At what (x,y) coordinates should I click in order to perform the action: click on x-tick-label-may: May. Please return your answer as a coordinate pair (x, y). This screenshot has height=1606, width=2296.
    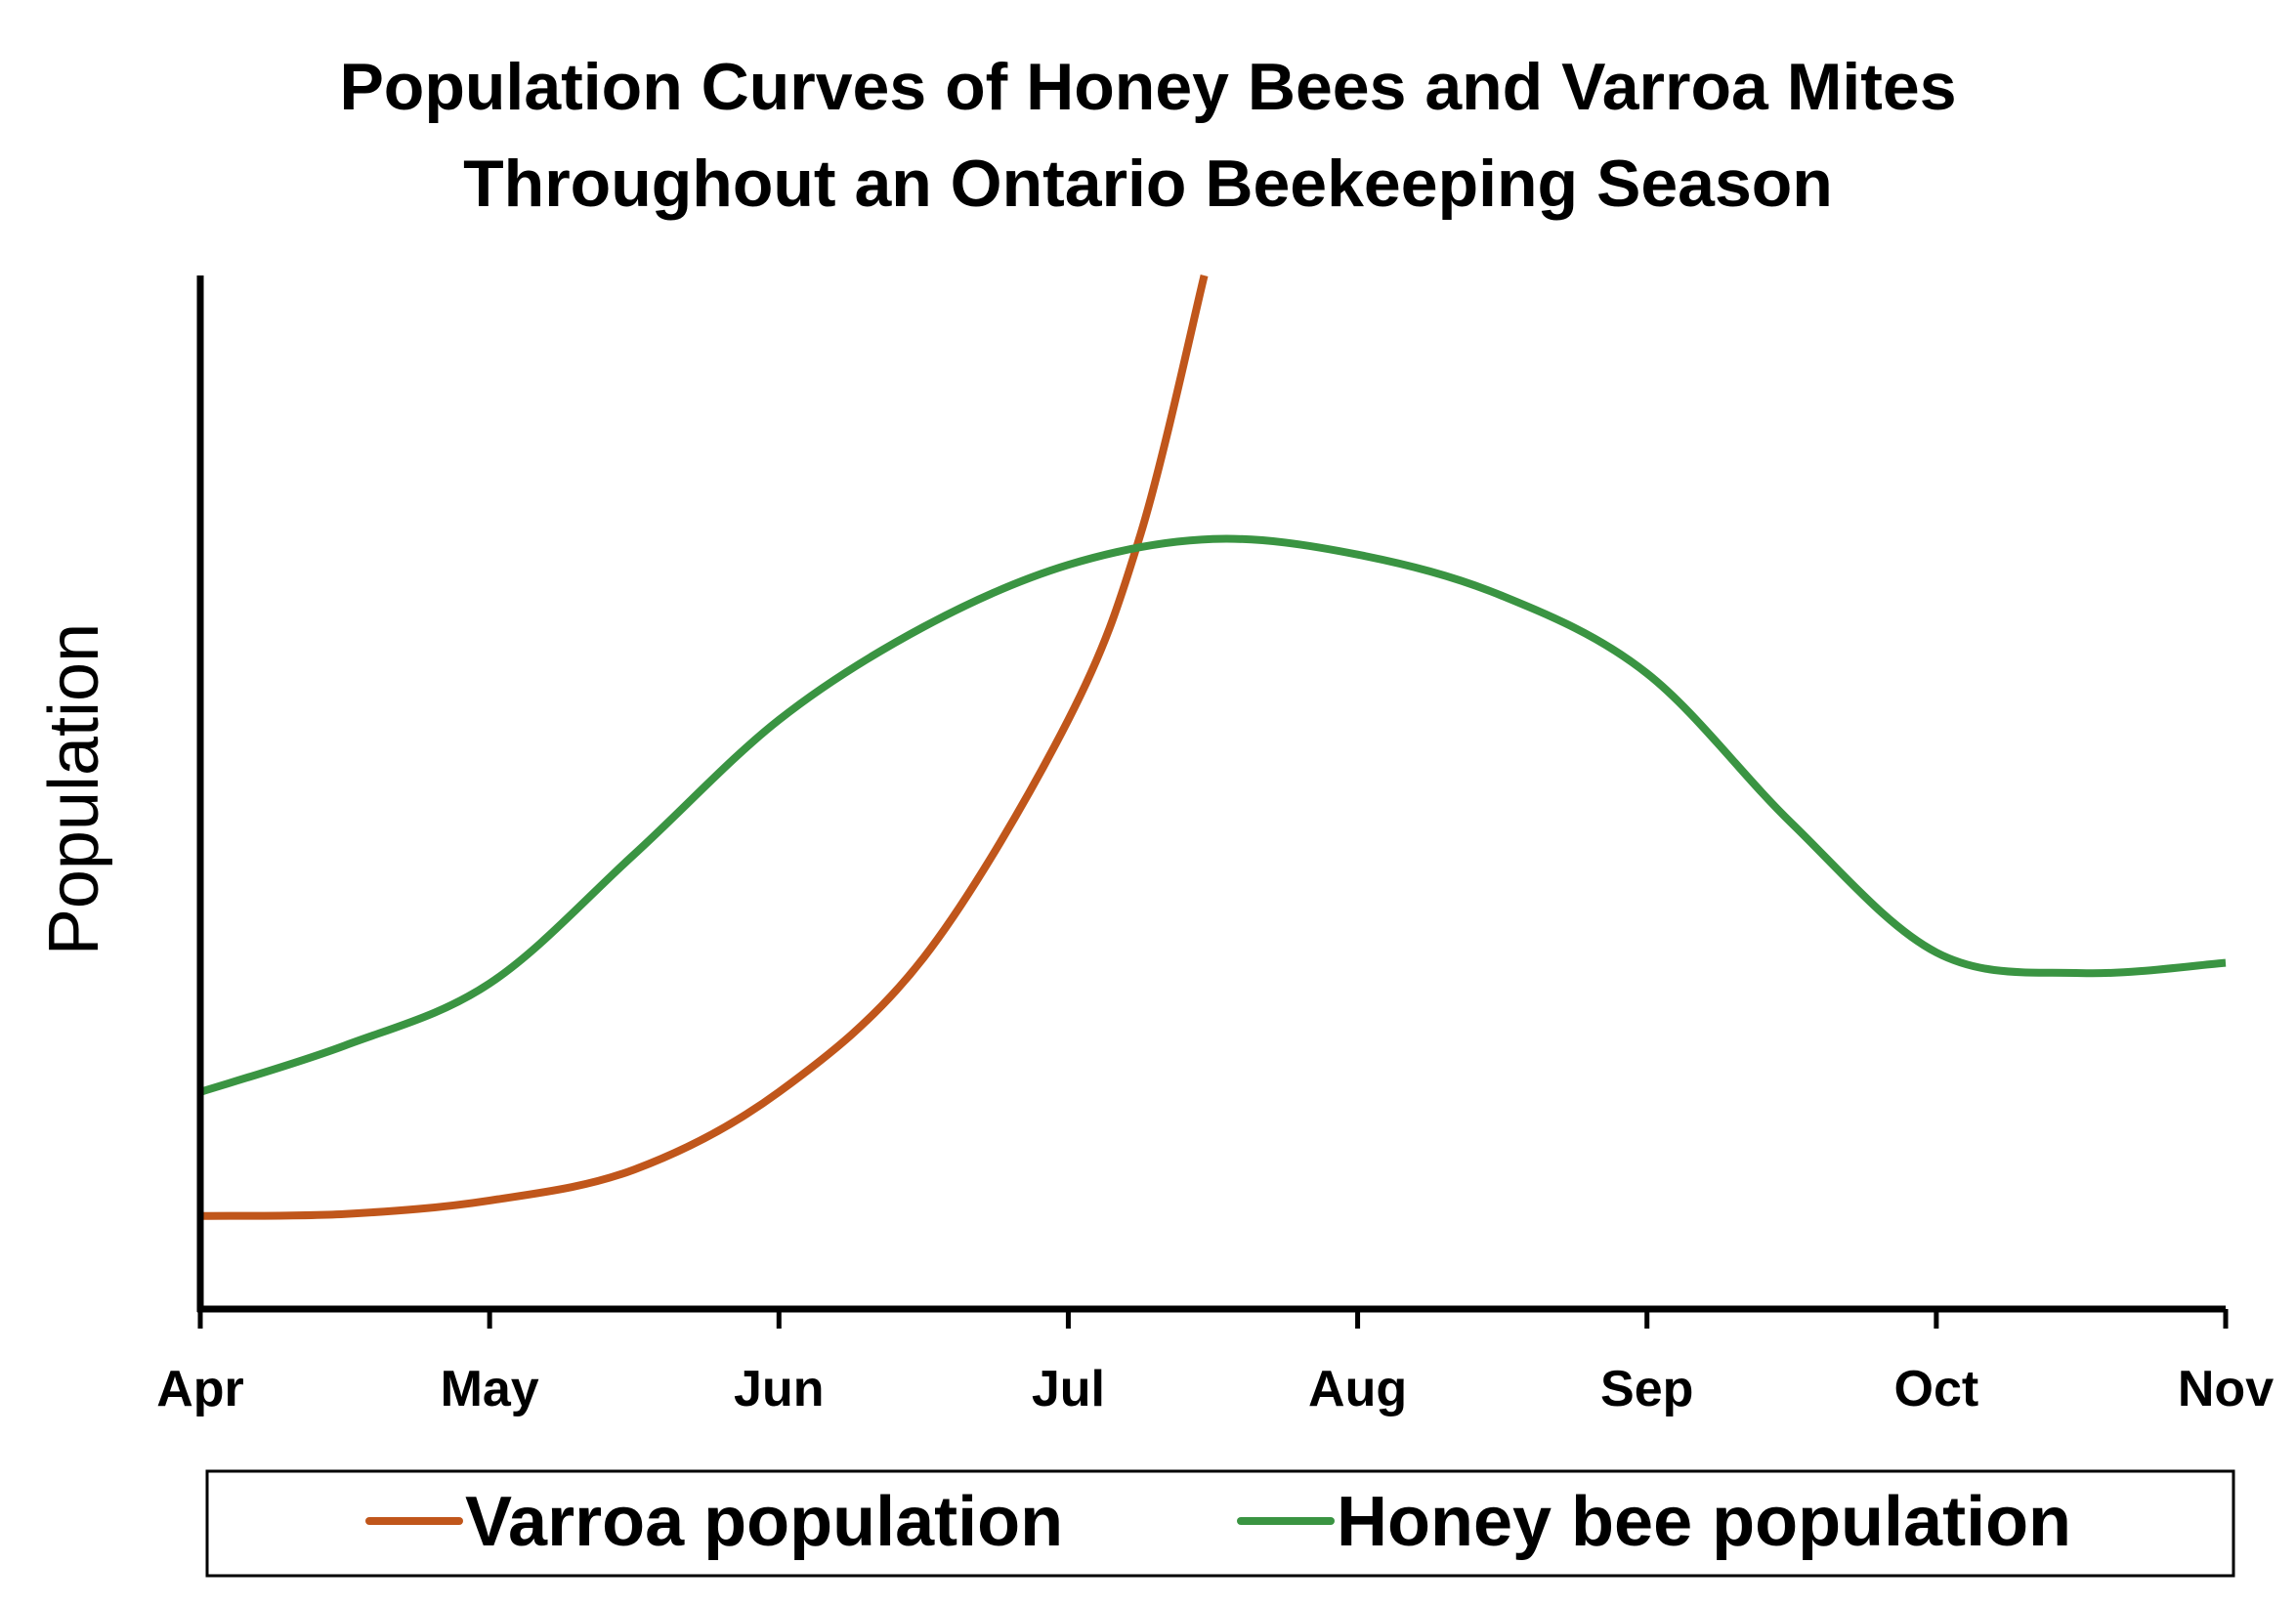
    Looking at the image, I should click on (490, 1389).